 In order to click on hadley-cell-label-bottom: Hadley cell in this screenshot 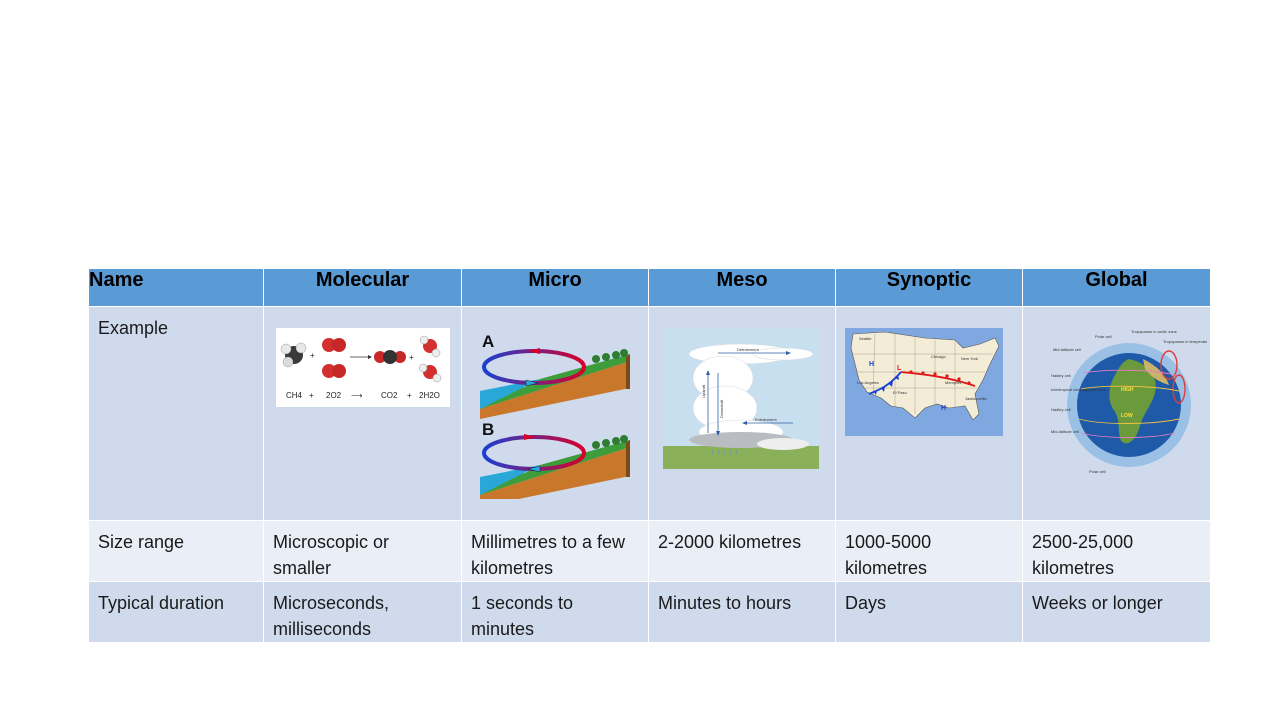, I will do `click(1061, 409)`.